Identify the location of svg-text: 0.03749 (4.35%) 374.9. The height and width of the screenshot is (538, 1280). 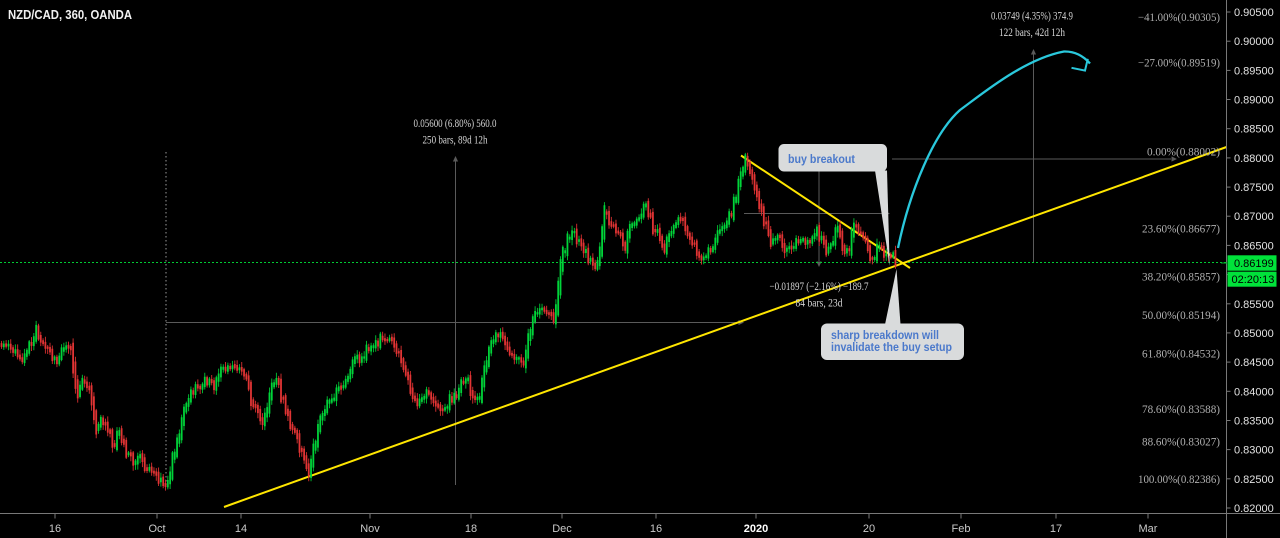
(1032, 17).